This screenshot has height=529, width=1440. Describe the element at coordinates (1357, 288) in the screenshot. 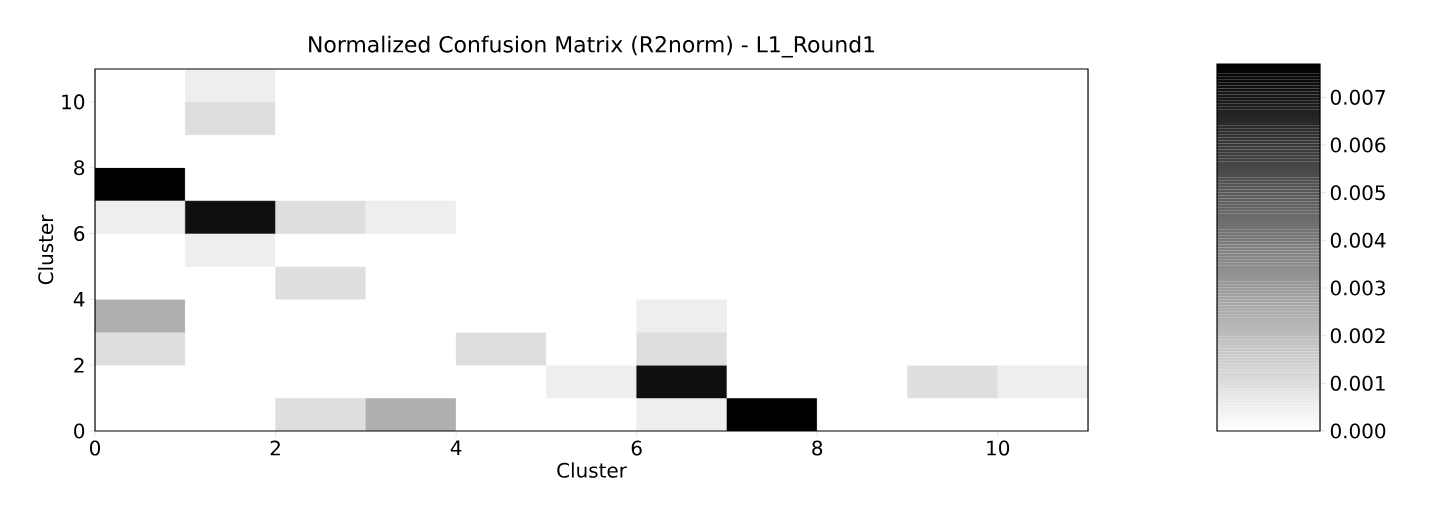

I see `color-bar-label: 0.003` at that location.